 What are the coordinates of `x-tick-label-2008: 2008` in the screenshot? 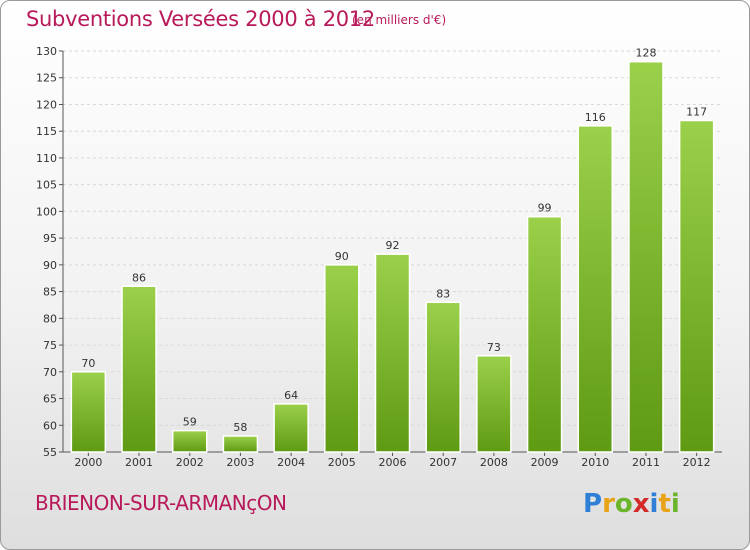 It's located at (494, 462).